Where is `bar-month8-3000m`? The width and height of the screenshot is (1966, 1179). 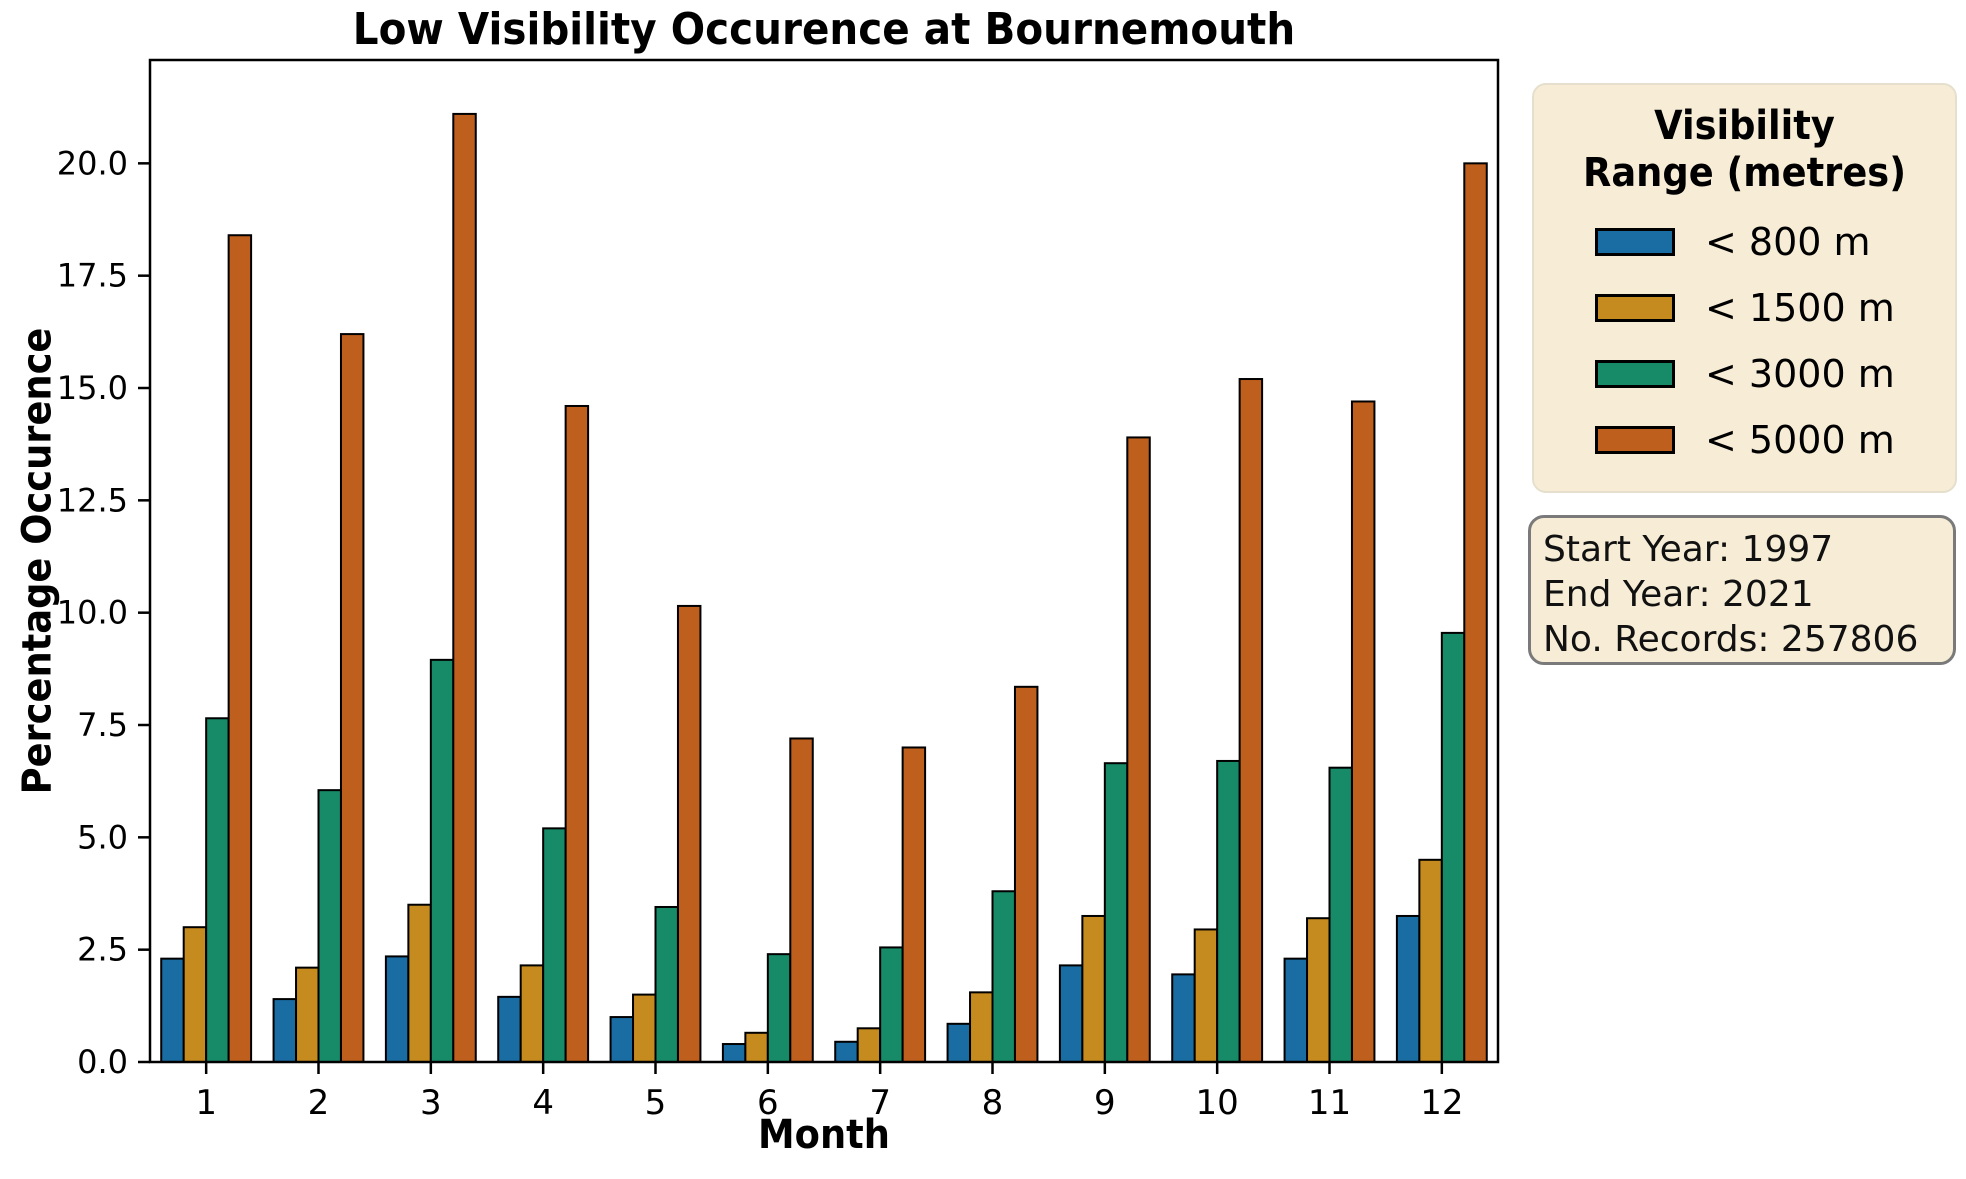 bar-month8-3000m is located at coordinates (1003, 977).